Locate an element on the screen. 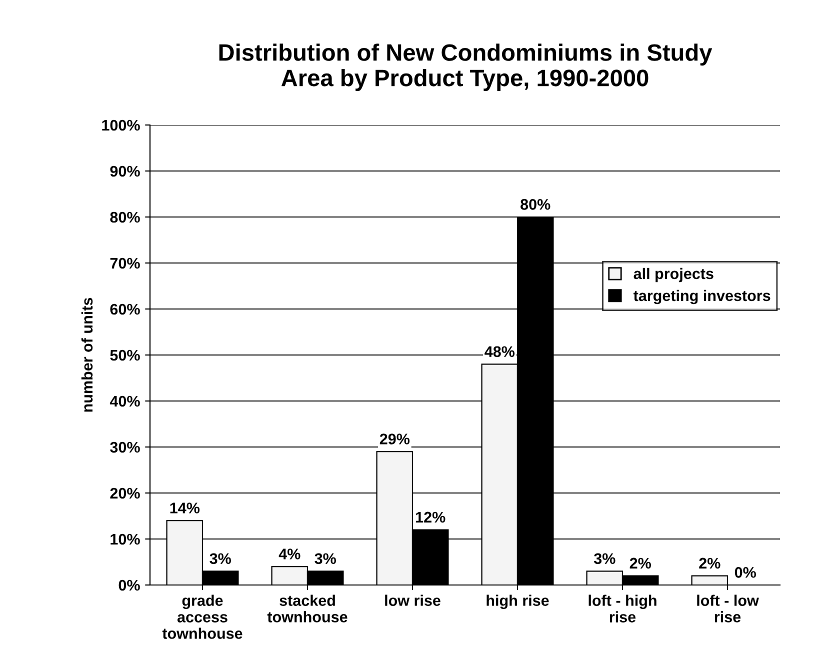 This screenshot has height=660, width=826. legend-label: all projects is located at coordinates (674, 275).